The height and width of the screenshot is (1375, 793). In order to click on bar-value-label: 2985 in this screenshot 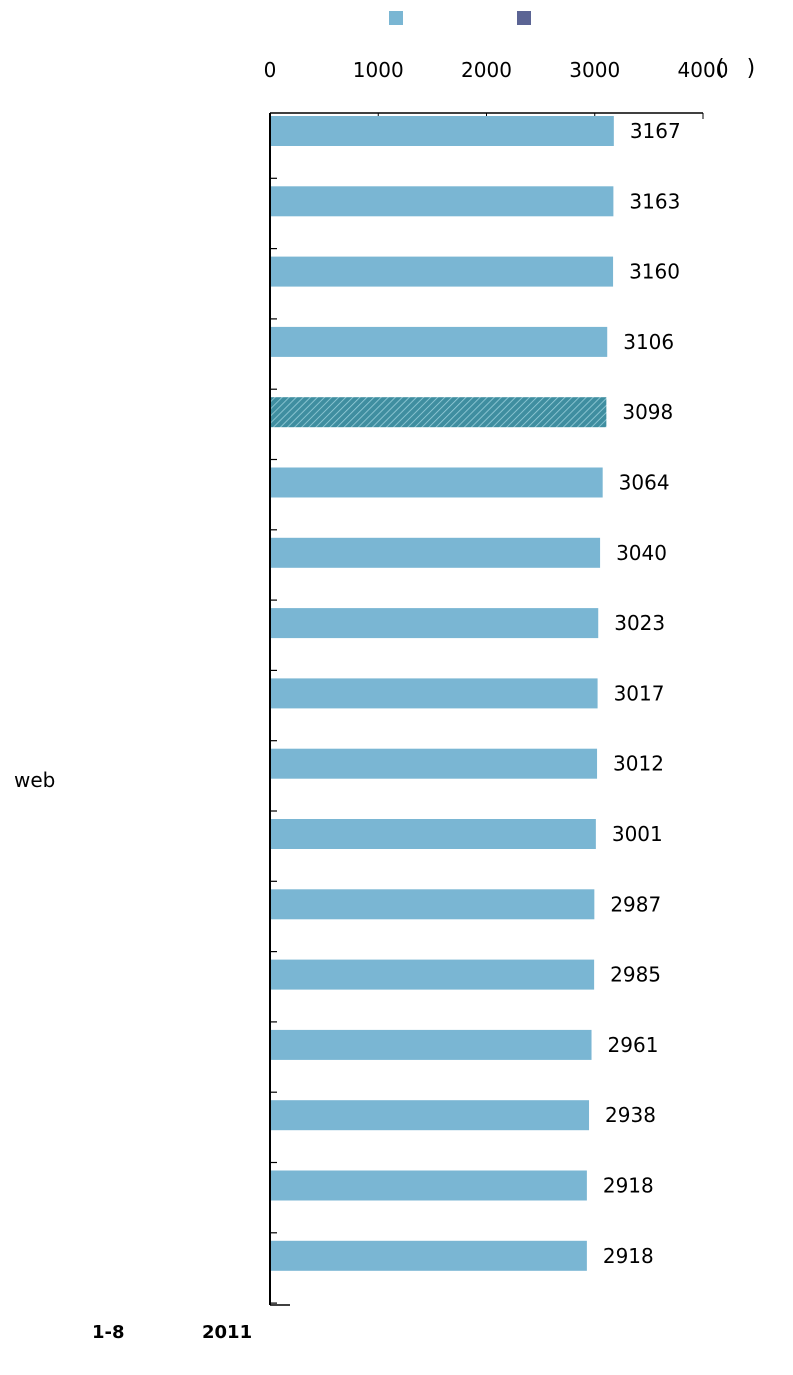, I will do `click(635, 975)`.